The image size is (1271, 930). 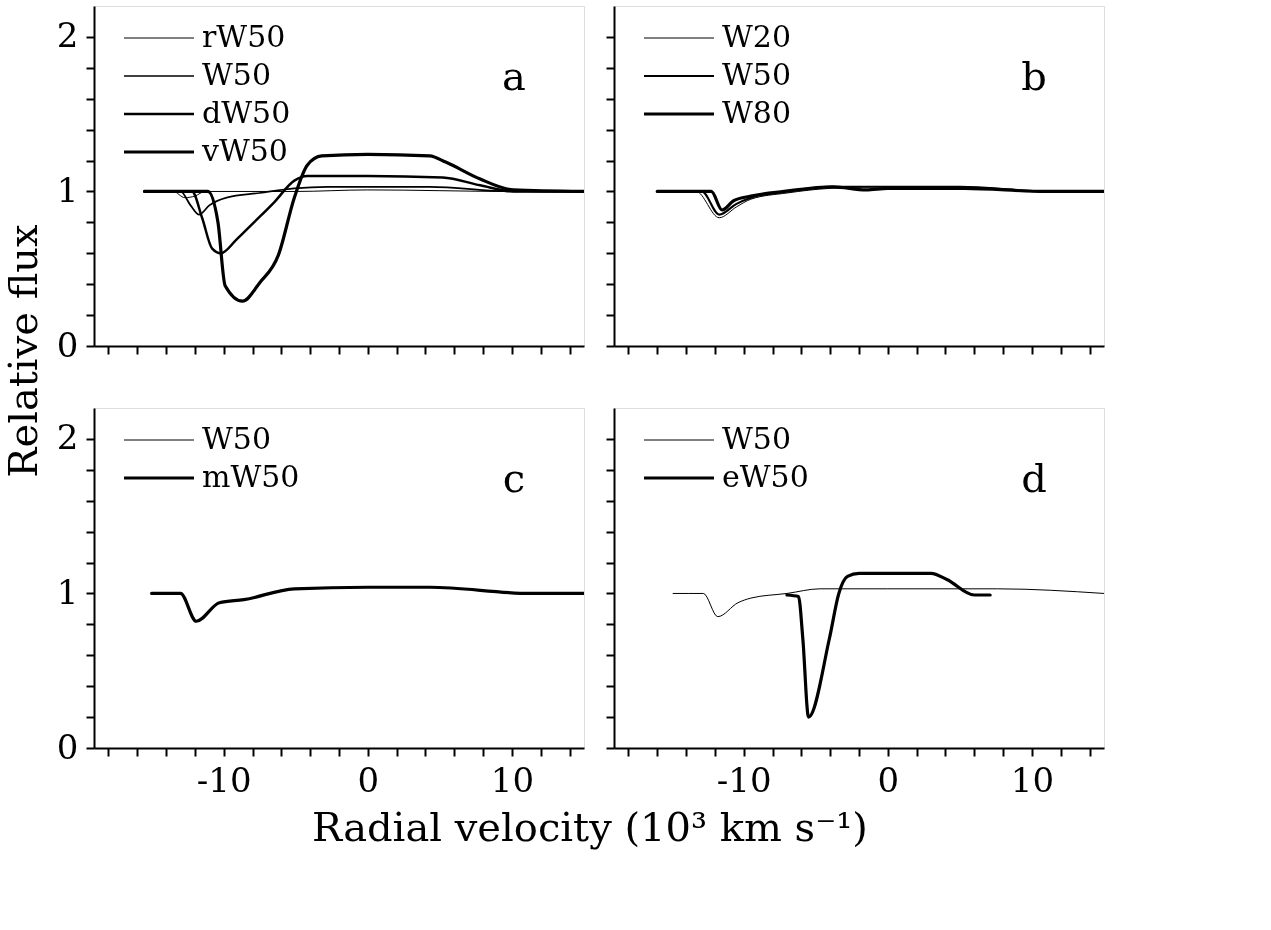 What do you see at coordinates (514, 76) in the screenshot?
I see `annotation: a` at bounding box center [514, 76].